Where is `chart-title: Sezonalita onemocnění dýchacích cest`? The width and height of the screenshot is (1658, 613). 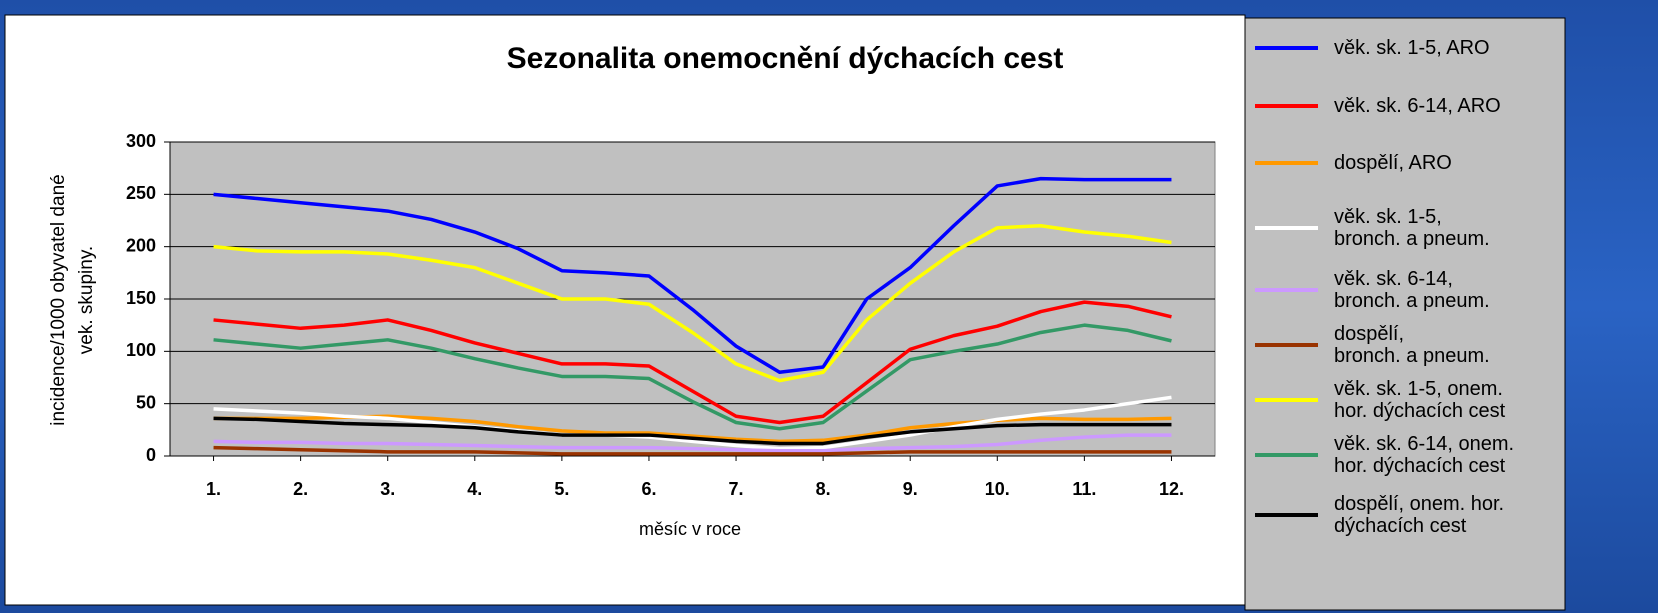 chart-title: Sezonalita onemocnění dýchacích cest is located at coordinates (785, 58).